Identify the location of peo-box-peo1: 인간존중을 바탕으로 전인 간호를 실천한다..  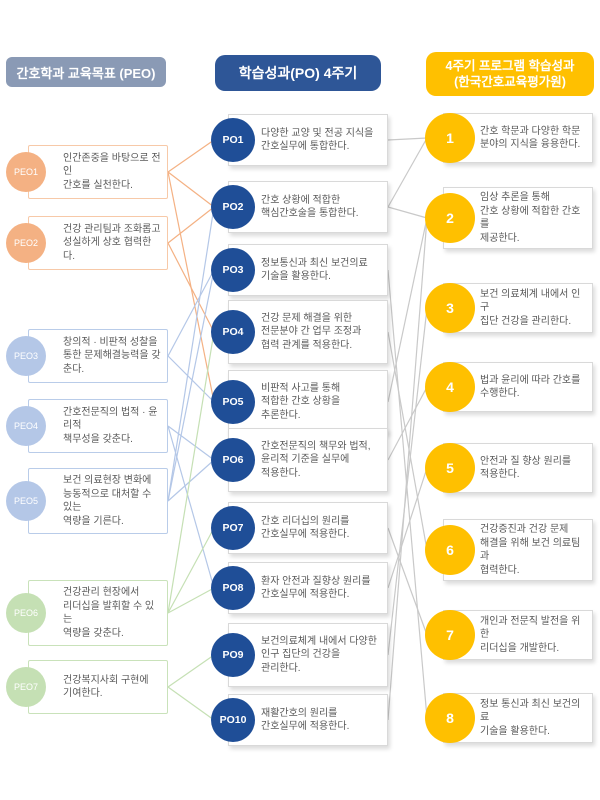
(98, 172).